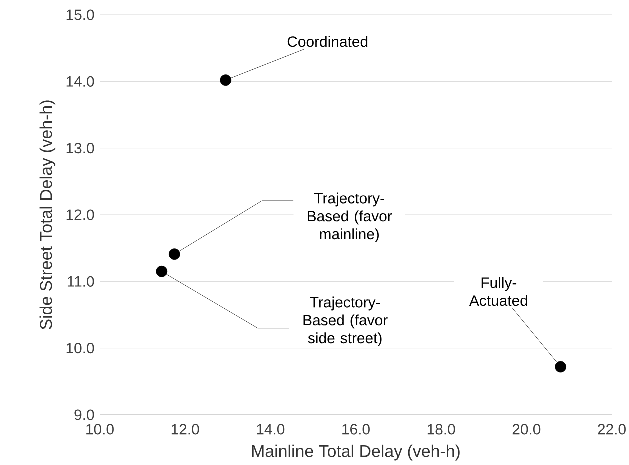  I want to click on y-tick-label: 15.0, so click(80, 15).